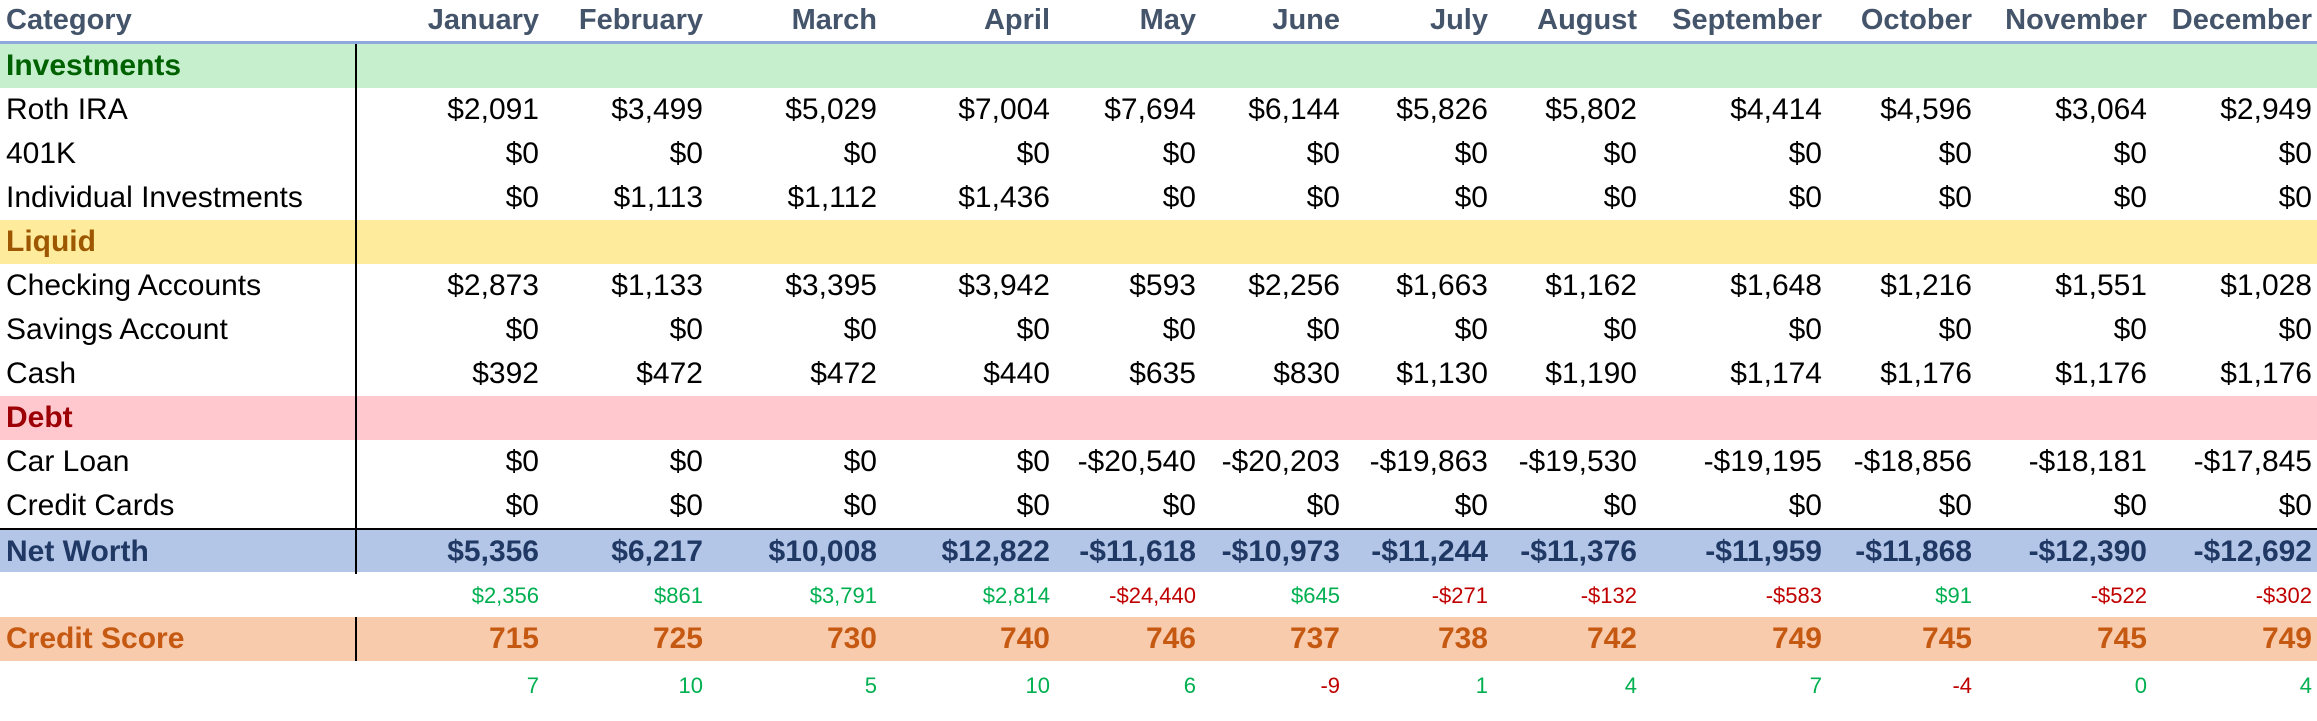 This screenshot has height=721, width=2317. Describe the element at coordinates (1016, 595) in the screenshot. I see `change-cell: $2,814` at that location.